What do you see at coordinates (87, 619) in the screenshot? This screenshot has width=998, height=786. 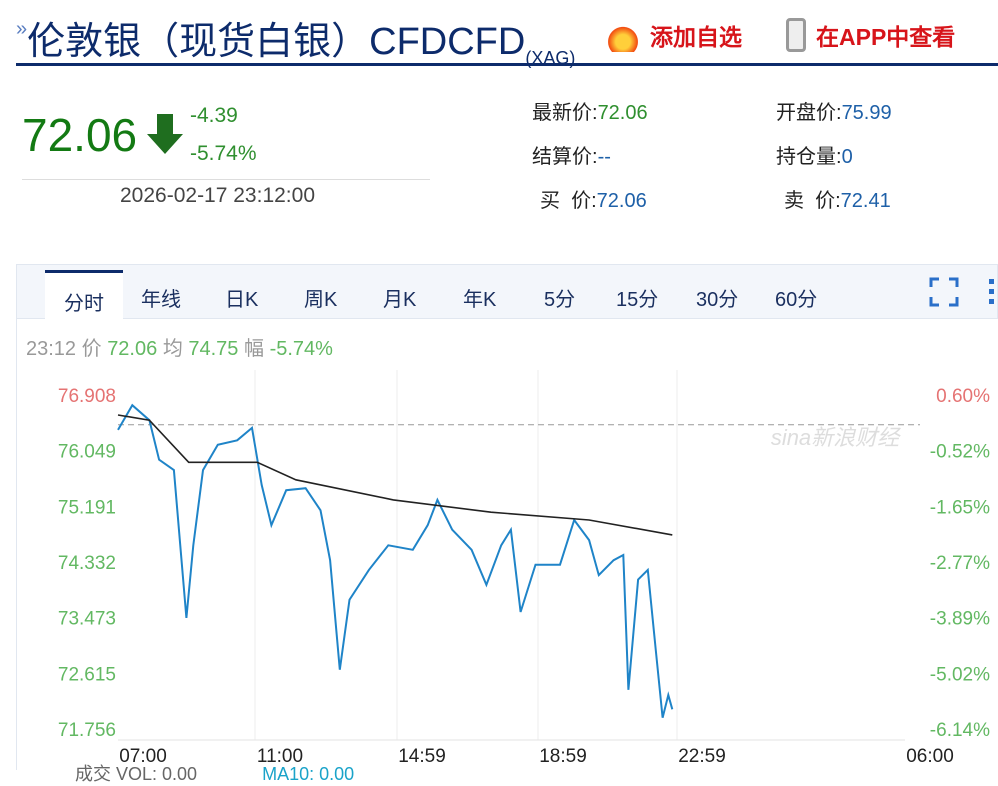 I see `y-tick-label: 73.473` at bounding box center [87, 619].